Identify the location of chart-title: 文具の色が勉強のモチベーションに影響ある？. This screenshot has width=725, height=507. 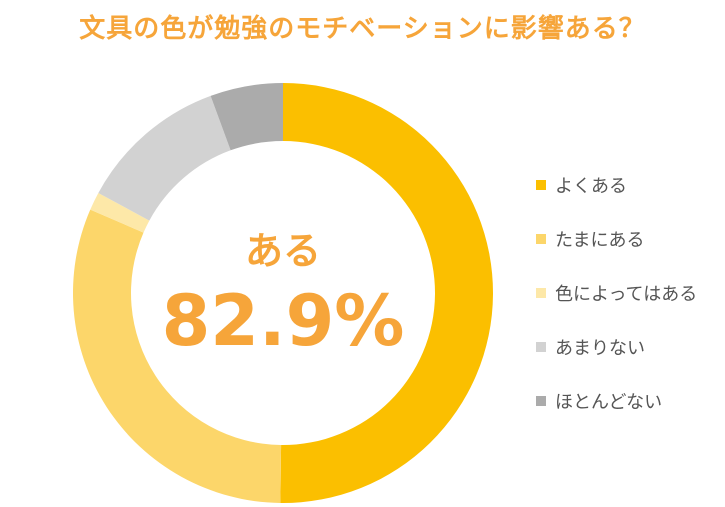
(362, 29).